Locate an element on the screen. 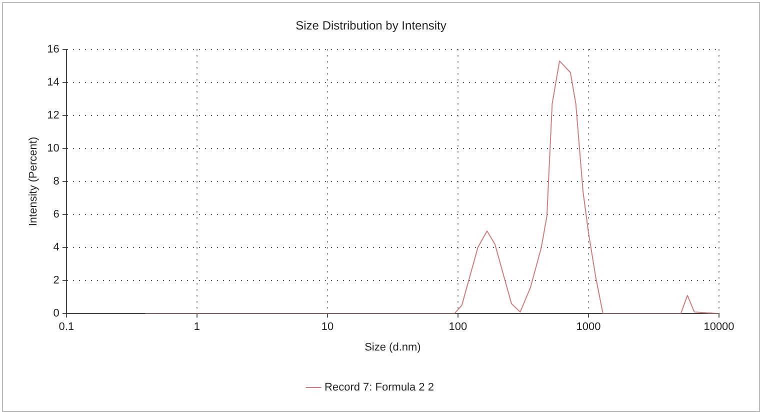 This screenshot has height=414, width=762. y-tick-label: 16 is located at coordinates (53, 49).